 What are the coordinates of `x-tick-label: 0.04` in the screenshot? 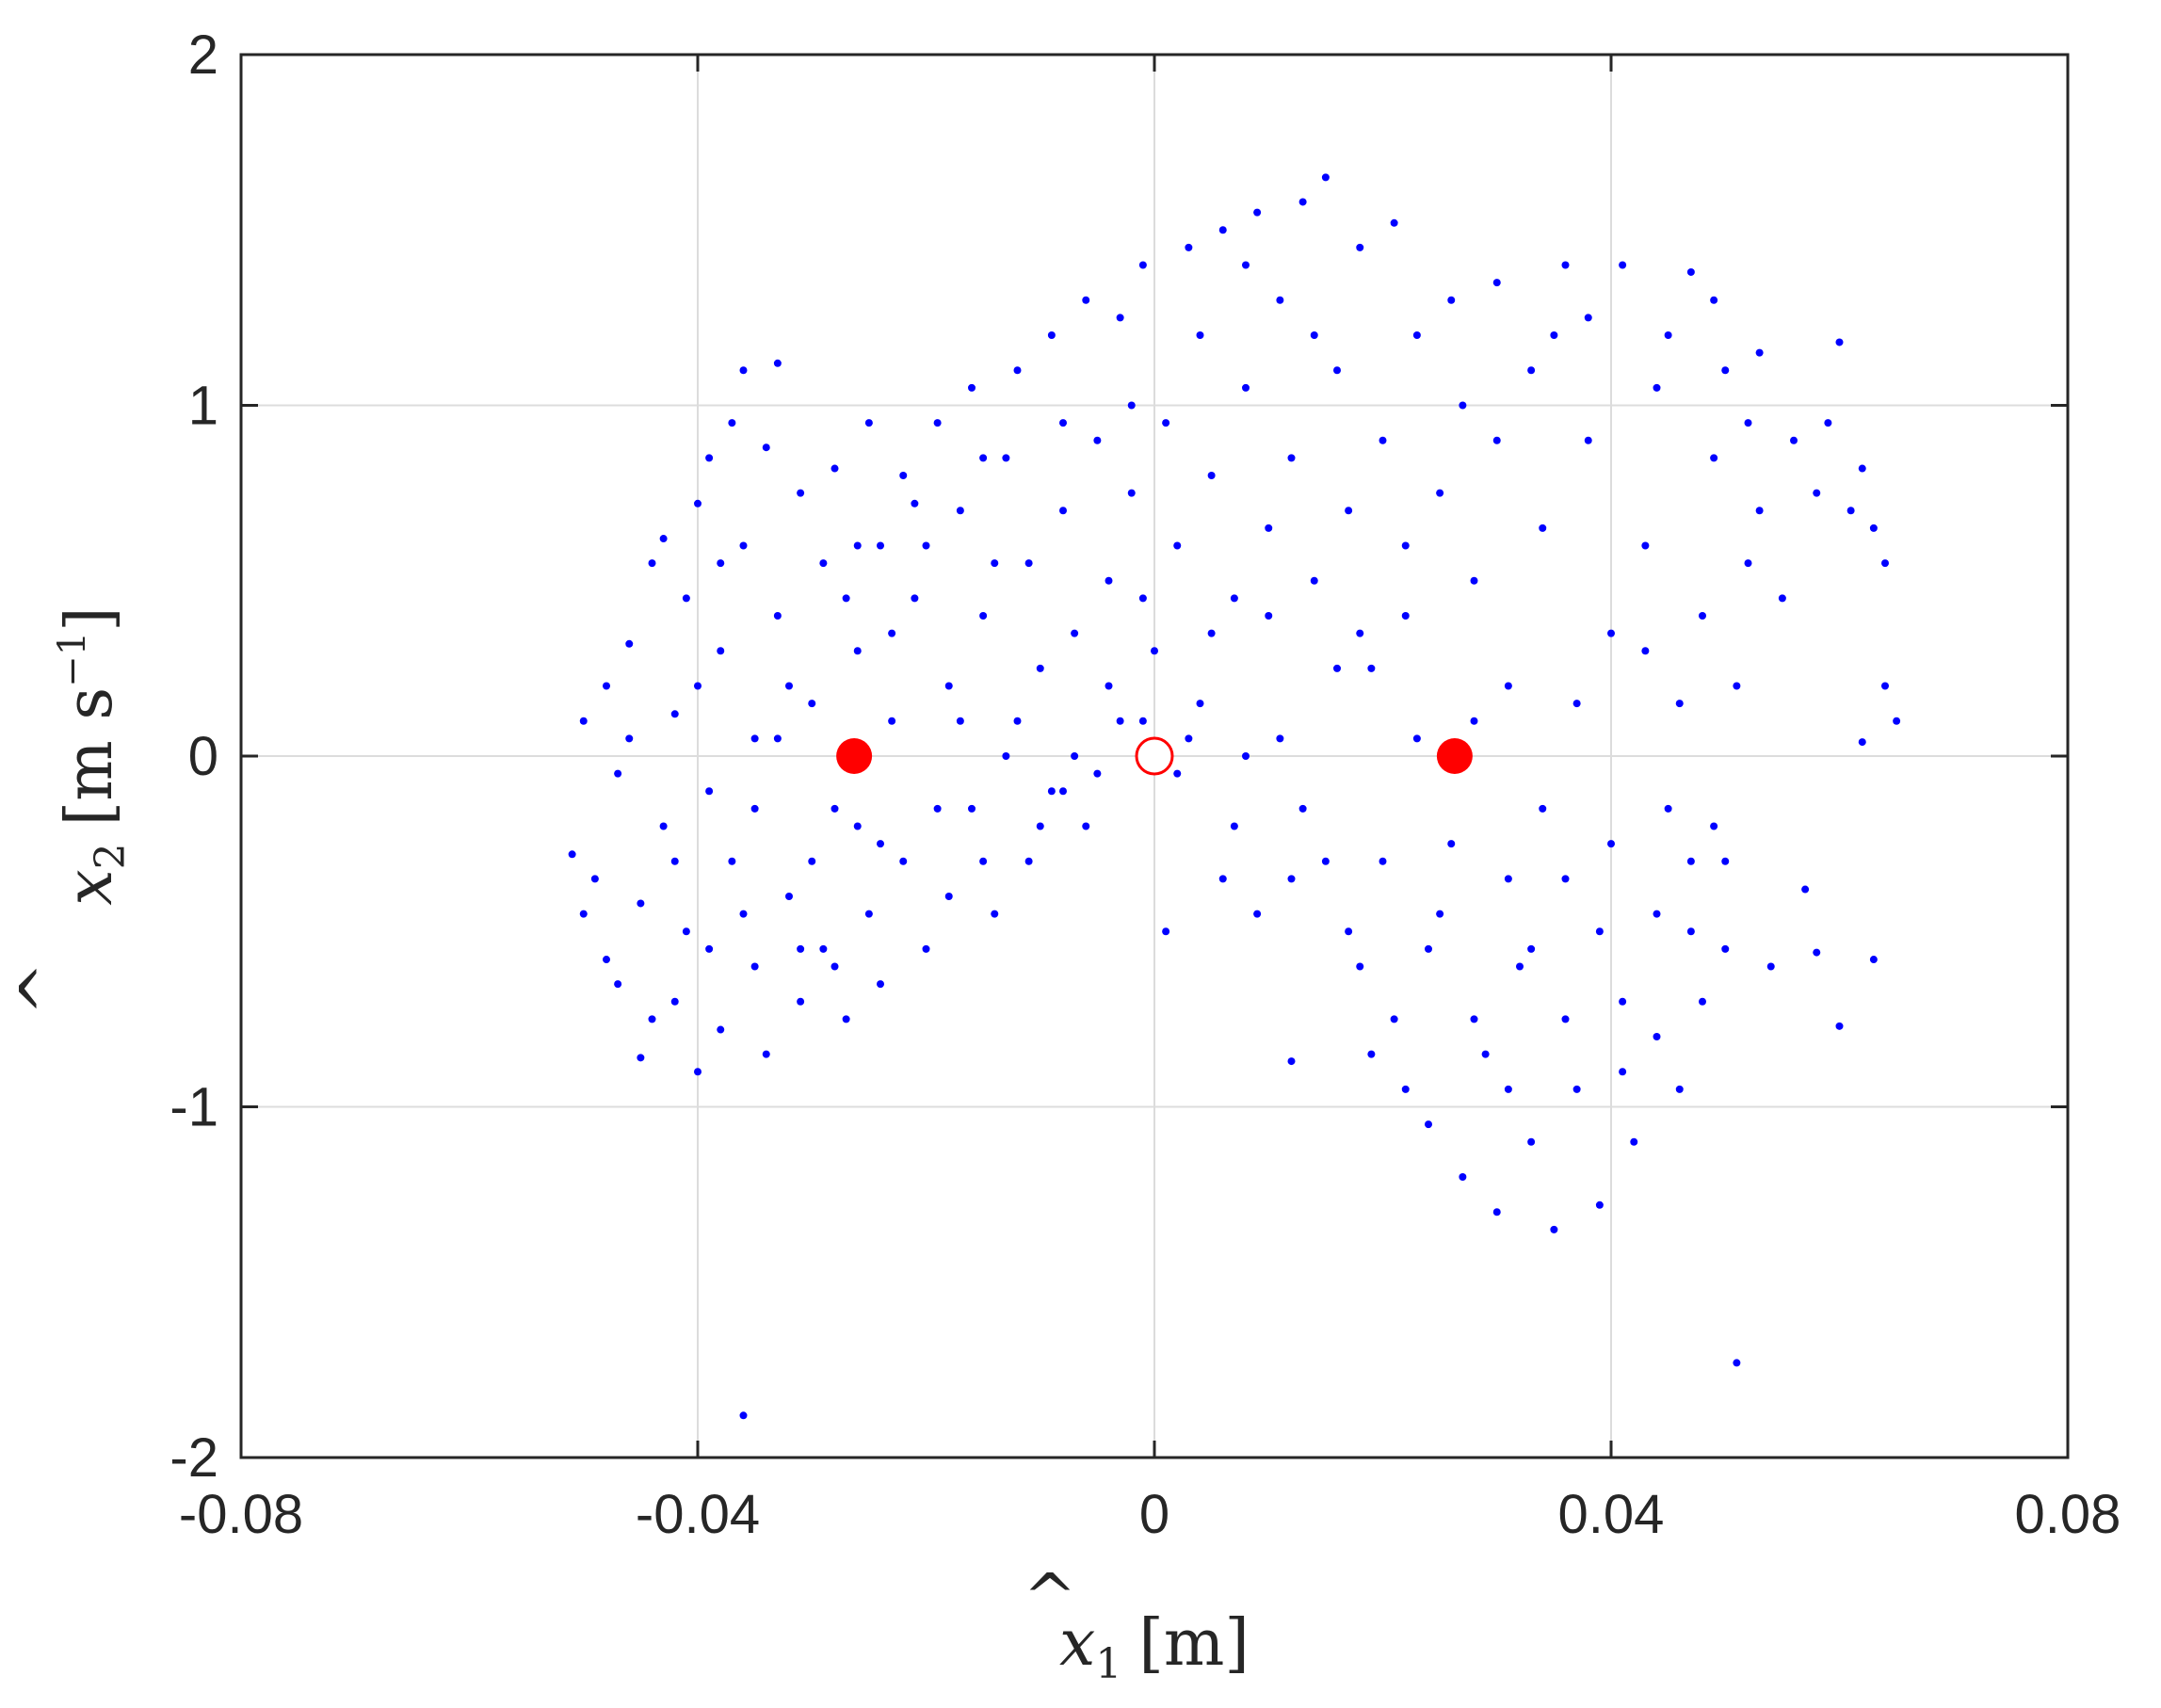 It's located at (1611, 1514).